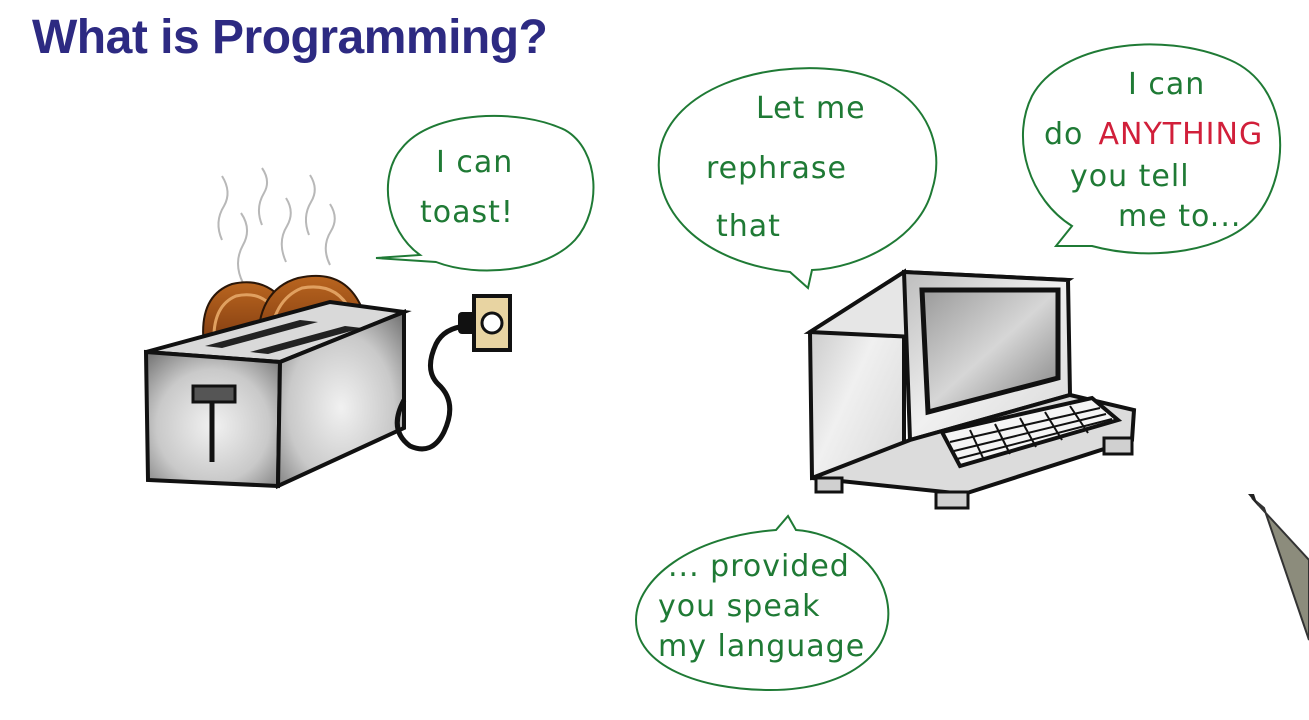 The image size is (1309, 720). I want to click on keyboard, so click(1031, 432).